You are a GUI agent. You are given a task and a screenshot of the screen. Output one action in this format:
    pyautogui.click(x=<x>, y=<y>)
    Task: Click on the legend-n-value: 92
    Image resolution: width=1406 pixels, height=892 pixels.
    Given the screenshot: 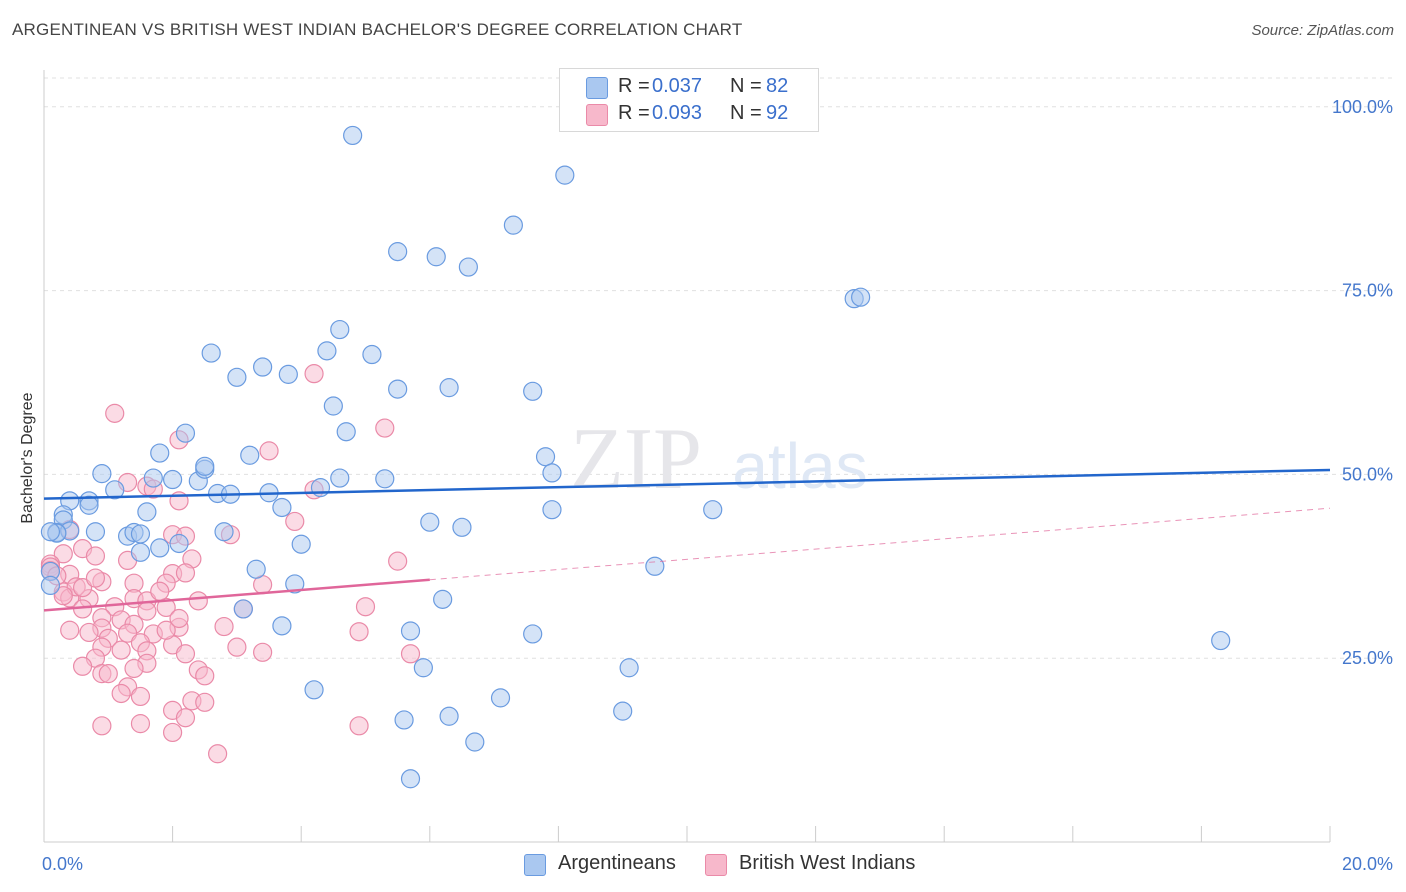 What is the action you would take?
    pyautogui.click(x=777, y=113)
    